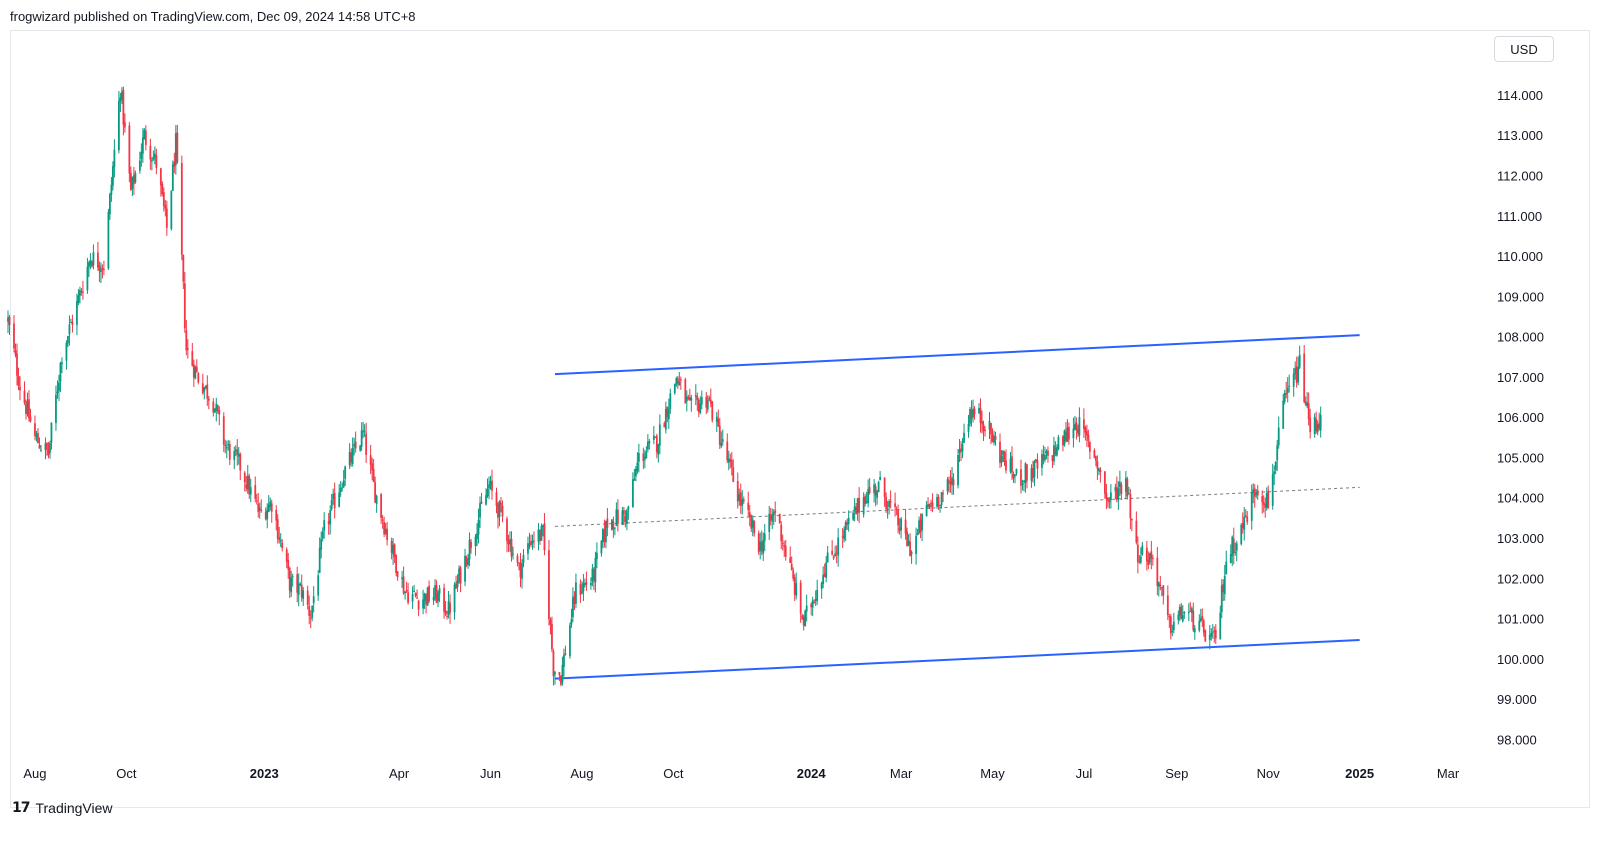 This screenshot has width=1600, height=845. Describe the element at coordinates (957, 506) in the screenshot. I see `channel-midline` at that location.